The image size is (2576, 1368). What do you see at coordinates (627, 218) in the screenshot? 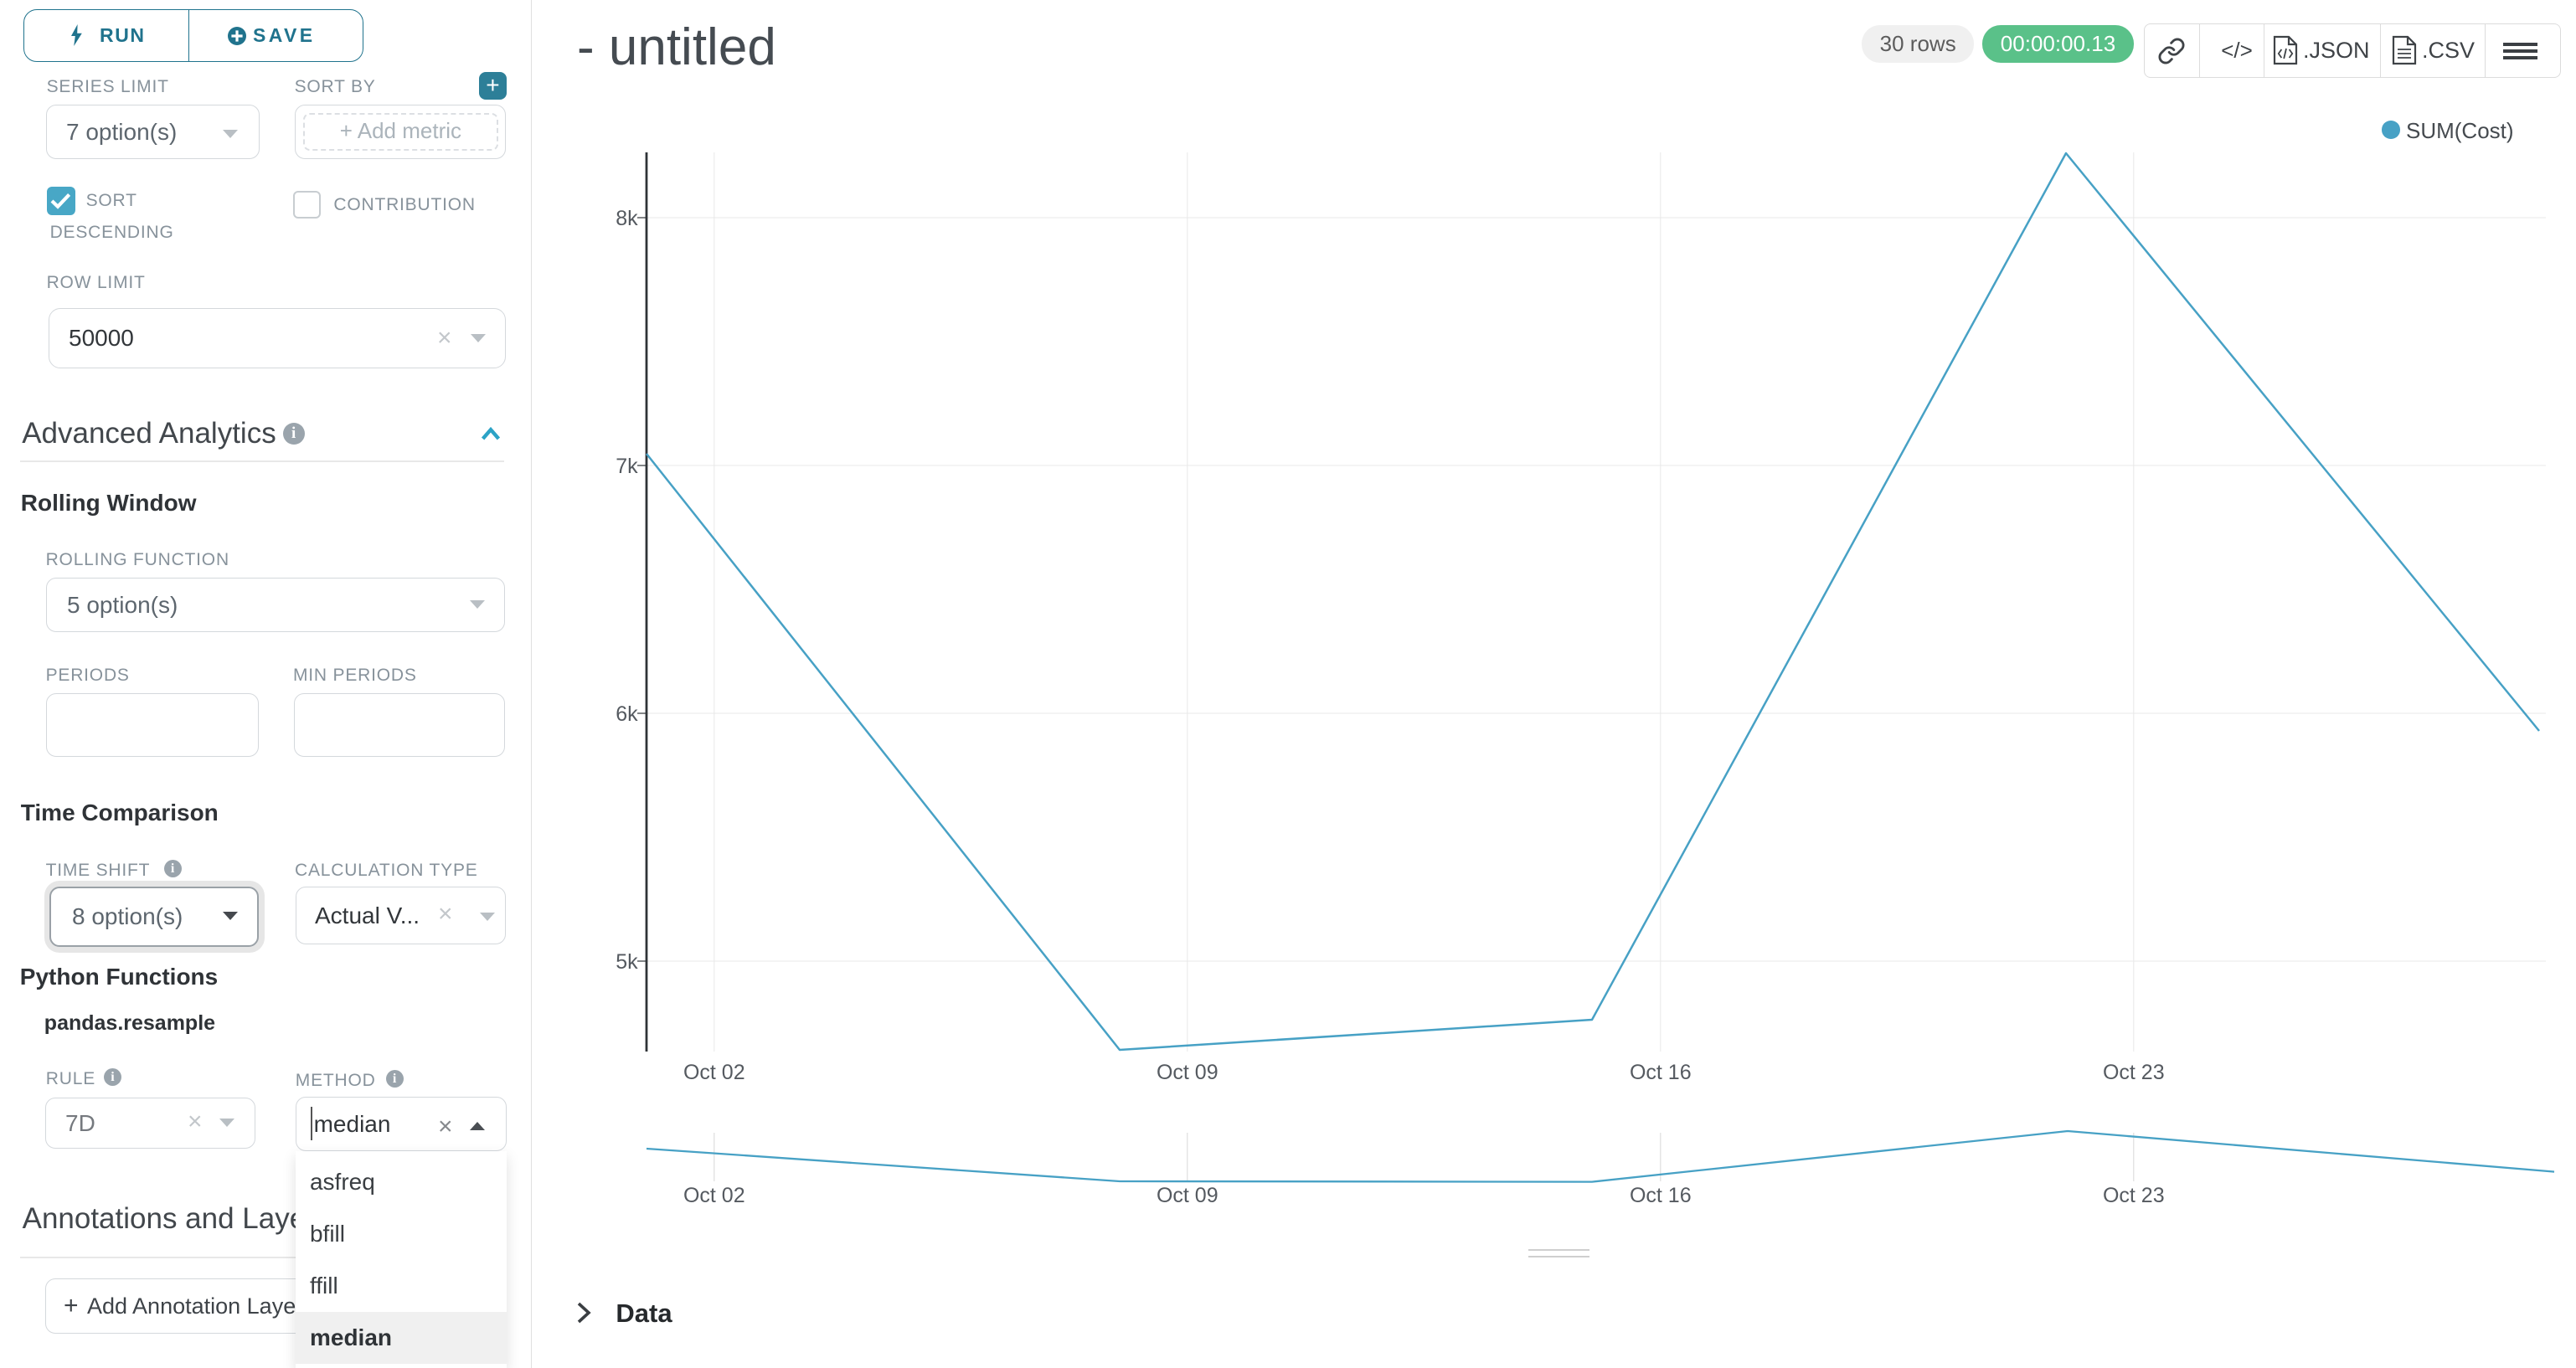
I see `svg-text: 8k` at bounding box center [627, 218].